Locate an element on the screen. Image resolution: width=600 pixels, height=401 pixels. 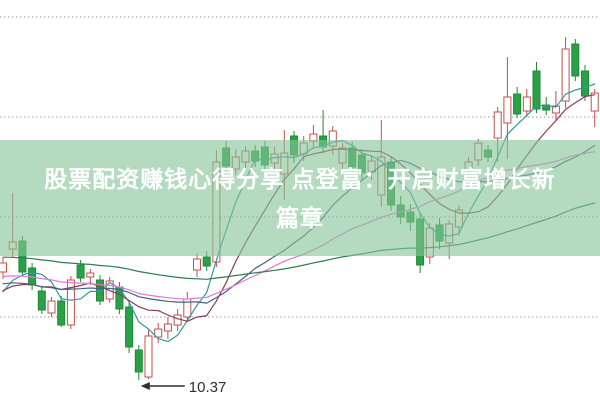
headline-line-1: 股票配资赚钱心得分享 点登富：开启财富增长新 is located at coordinates (300, 179).